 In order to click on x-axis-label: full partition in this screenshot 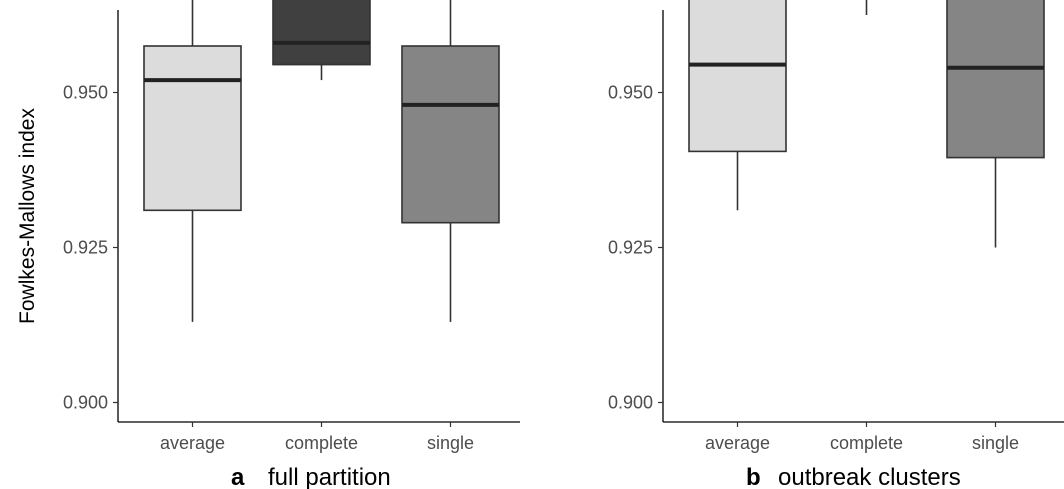, I will do `click(329, 476)`.